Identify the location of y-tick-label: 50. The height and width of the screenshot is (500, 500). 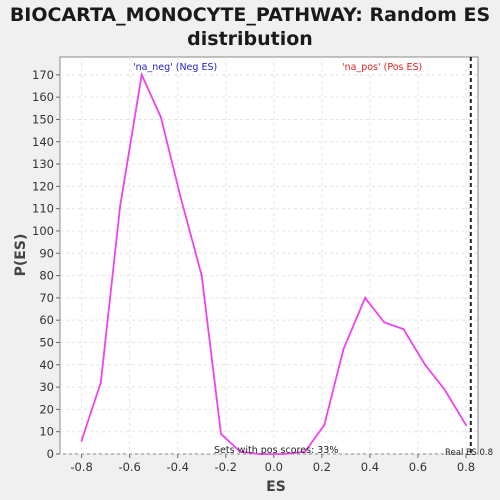
(46, 342).